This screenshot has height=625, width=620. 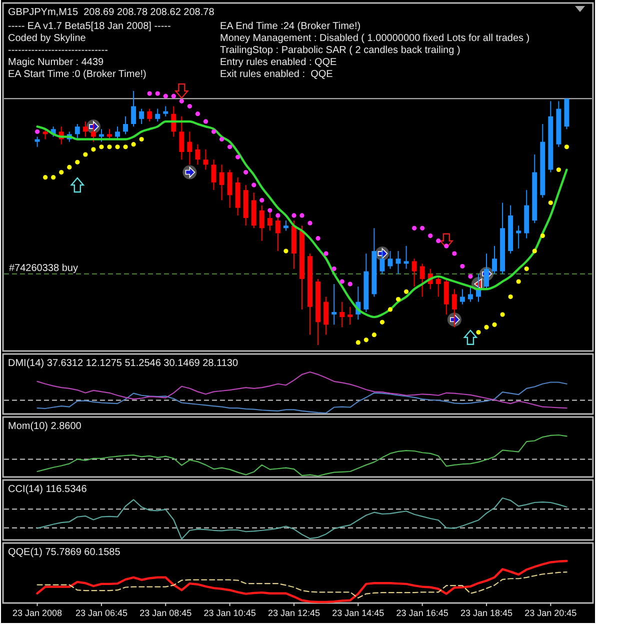 I want to click on text: TrailingStop : Parabolic SAR ( 2 candles back trailing ), so click(x=340, y=50).